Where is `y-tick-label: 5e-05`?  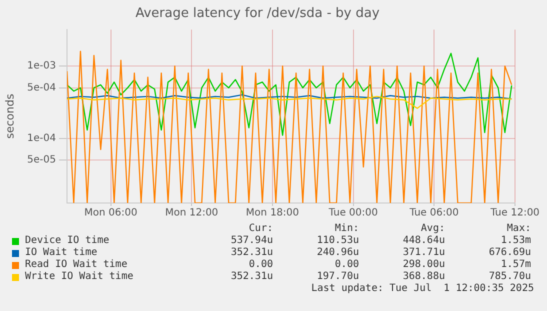 y-tick-label: 5e-05 is located at coordinates (41, 160).